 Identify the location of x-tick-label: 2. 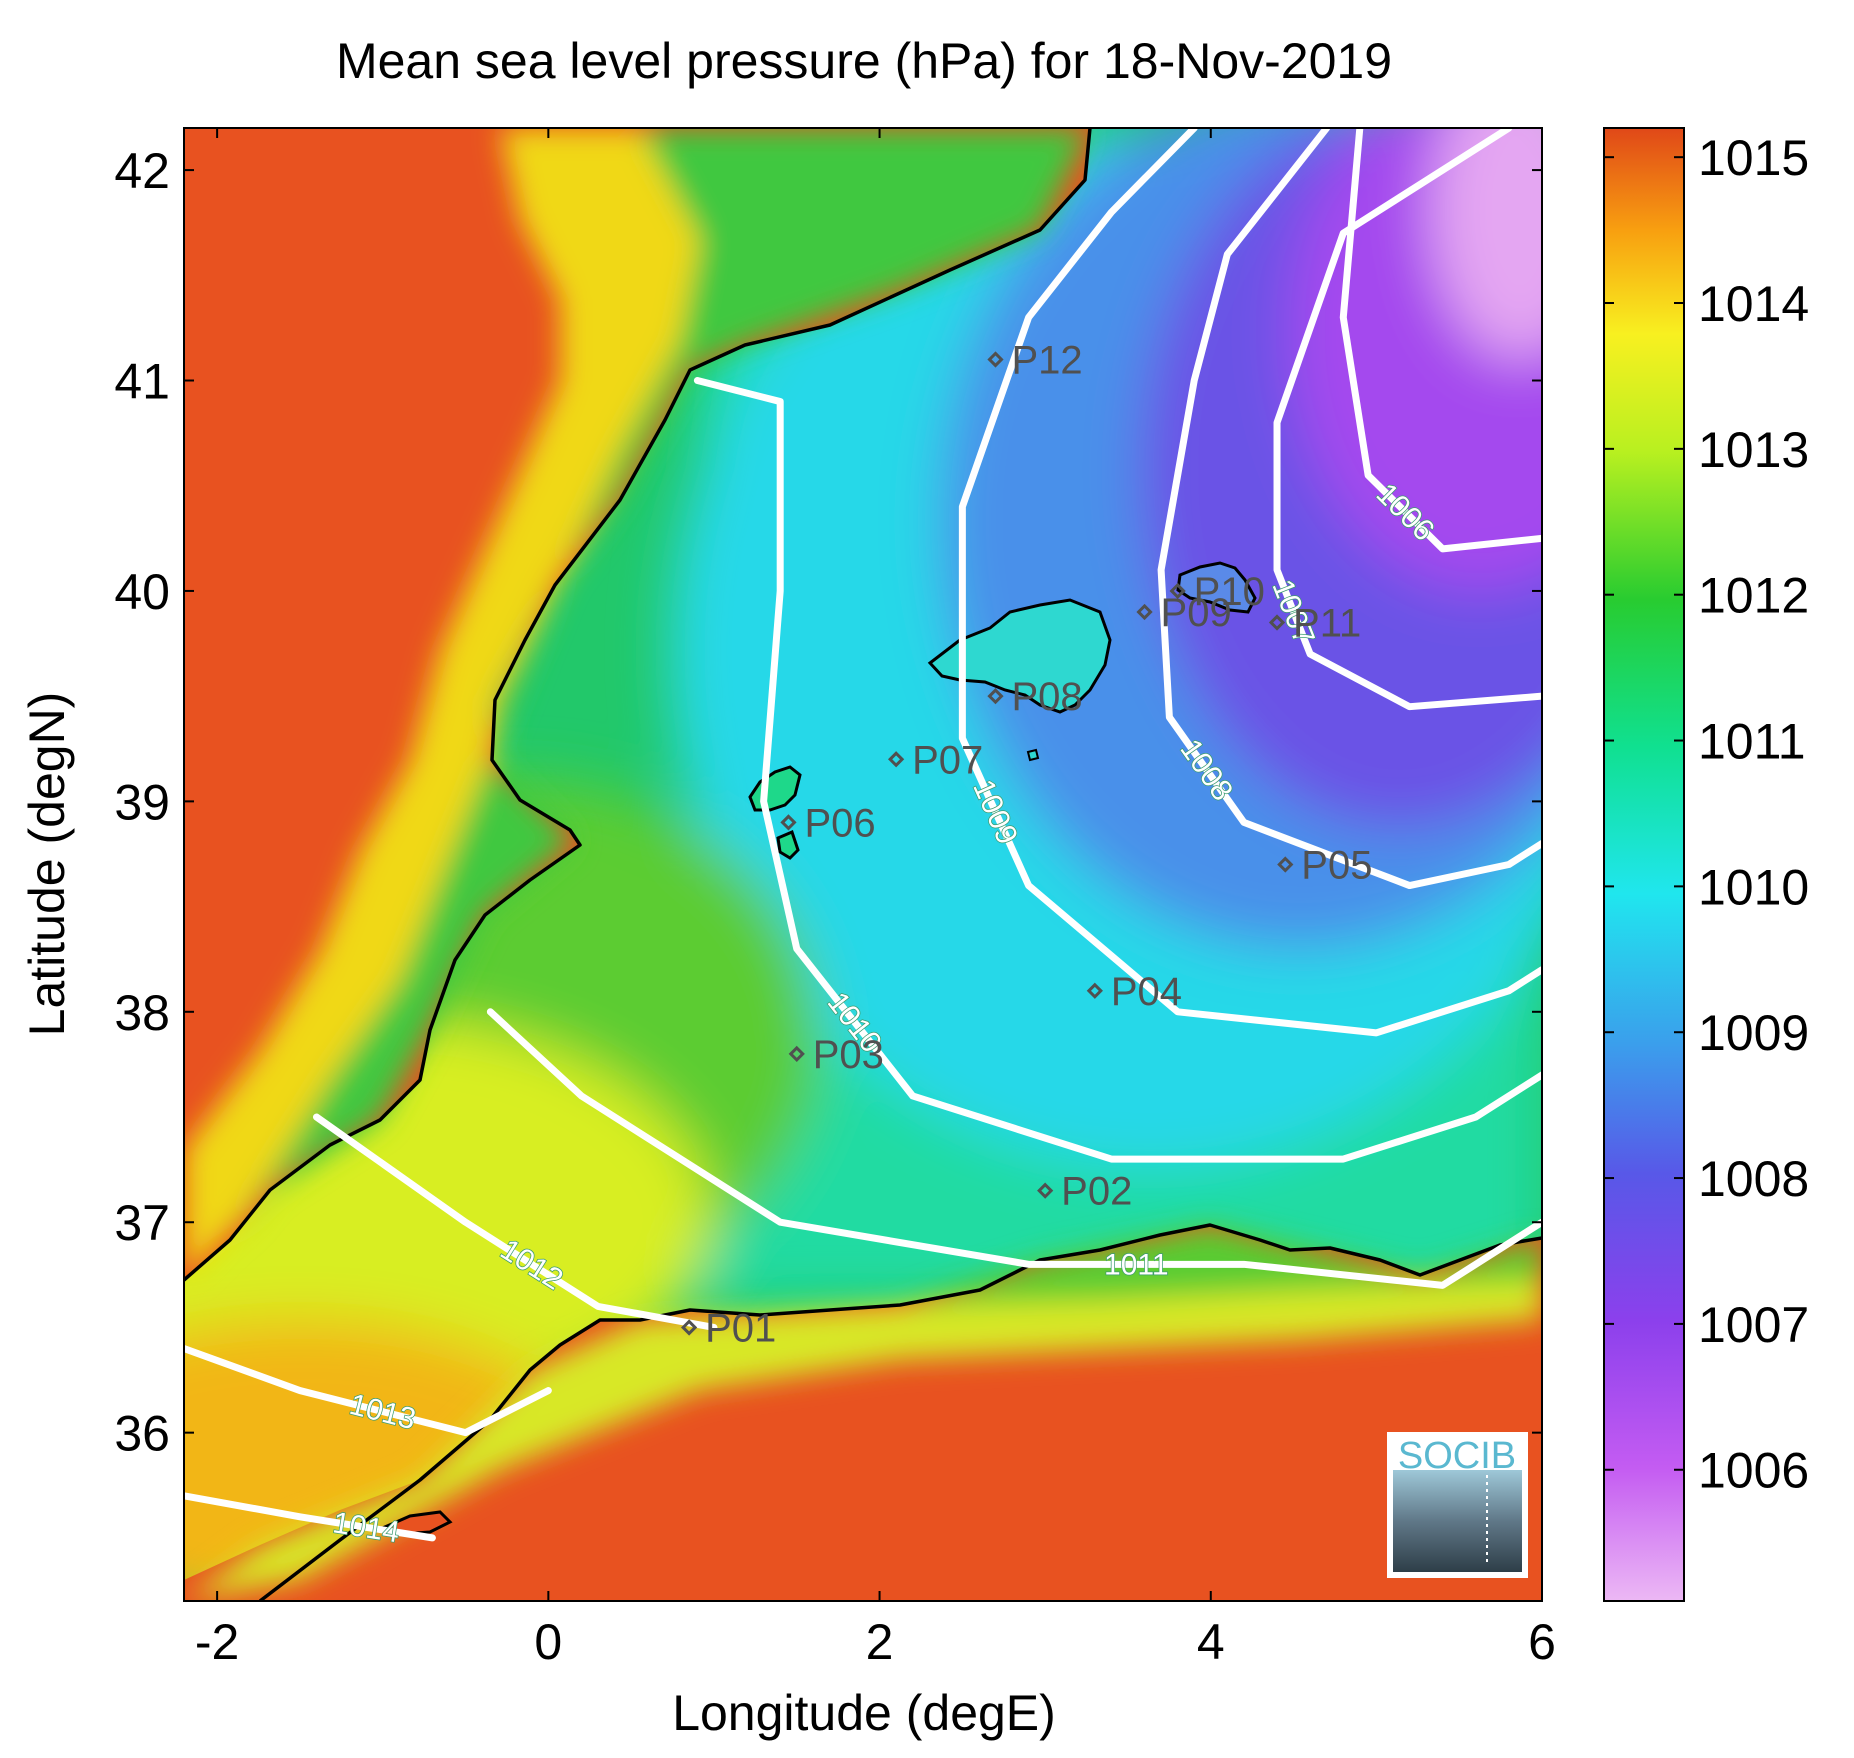
(880, 1642).